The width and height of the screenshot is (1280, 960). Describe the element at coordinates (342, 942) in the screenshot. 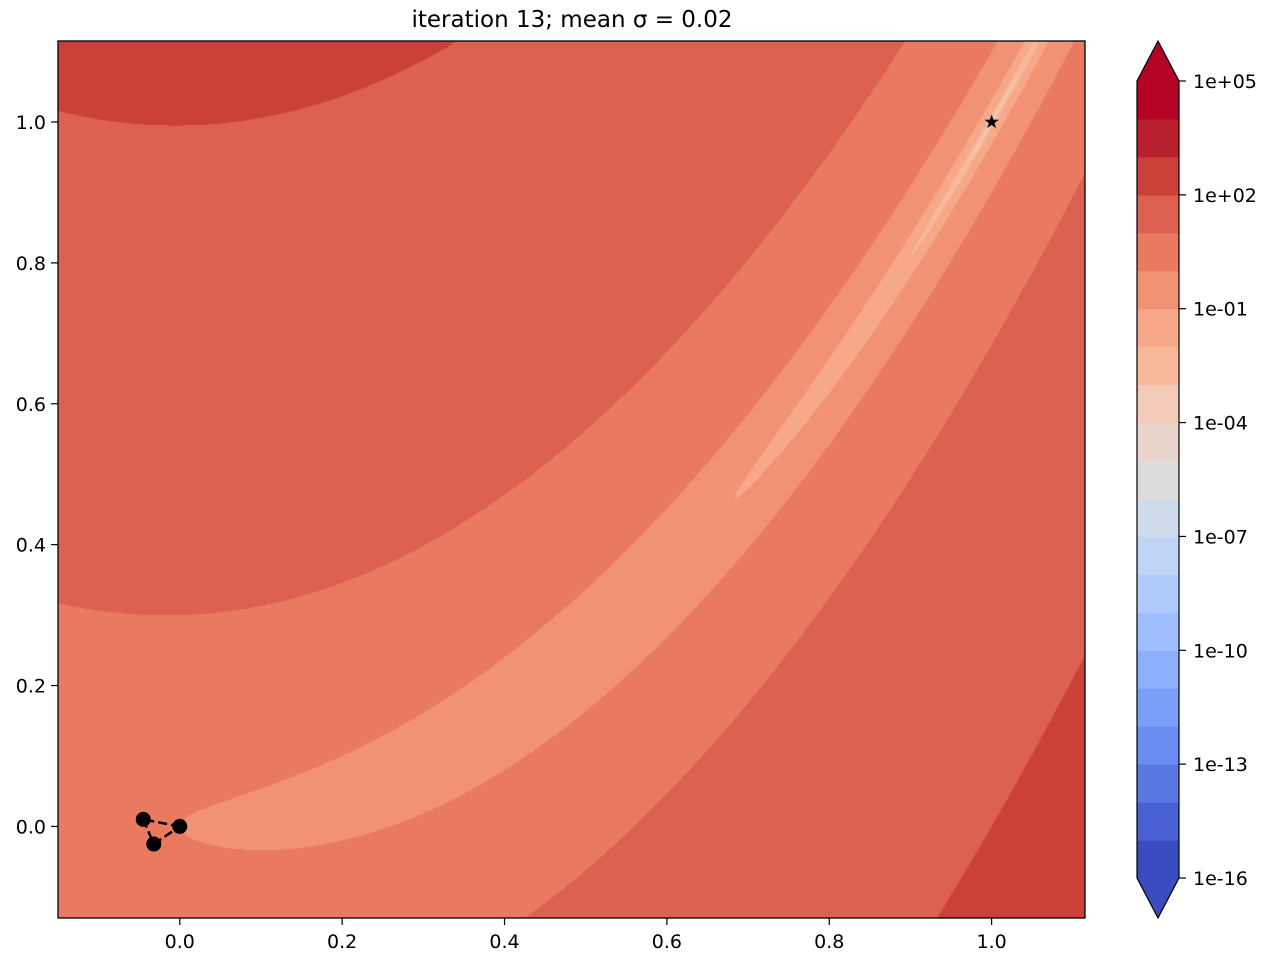

I see `x-tick-label: 0.2` at that location.